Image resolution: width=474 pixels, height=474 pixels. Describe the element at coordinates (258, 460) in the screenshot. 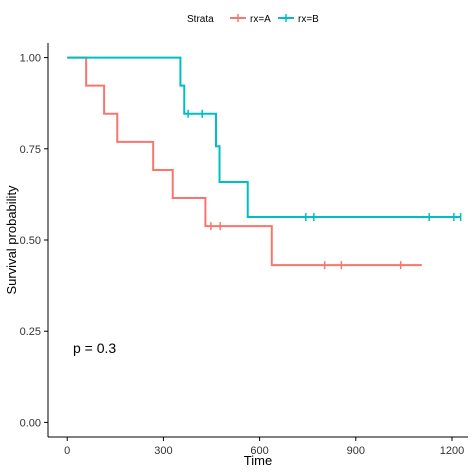

I see `x-axis-title: Time` at that location.